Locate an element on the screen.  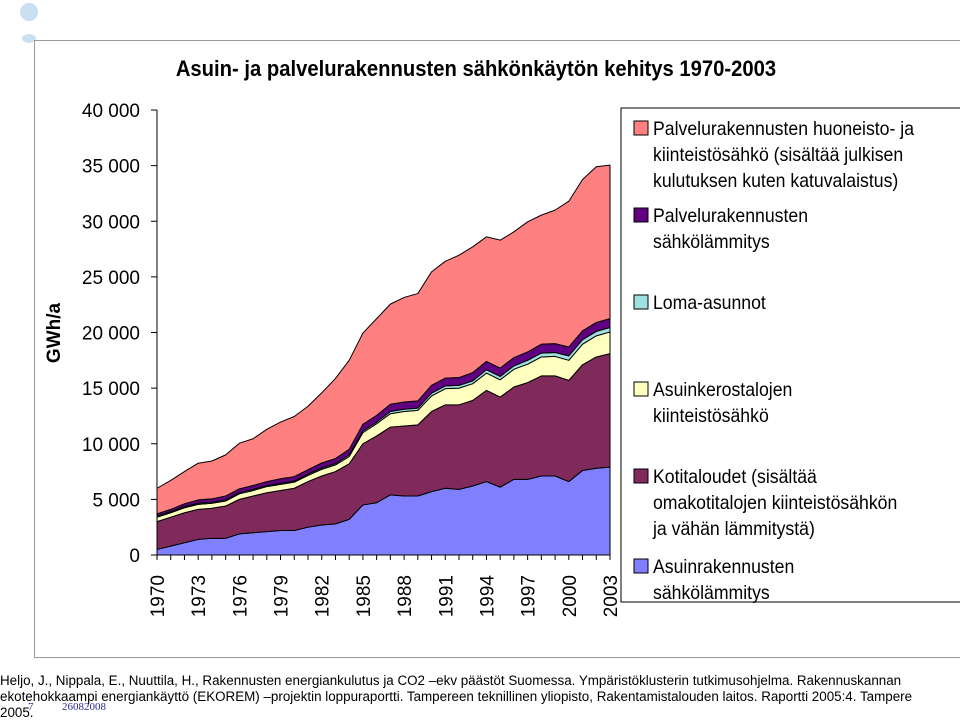
x-tick-label: 1970 is located at coordinates (158, 596).